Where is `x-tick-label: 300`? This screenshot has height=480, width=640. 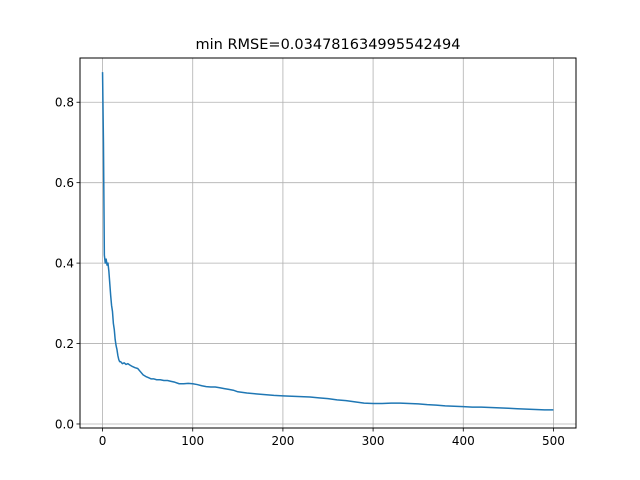 x-tick-label: 300 is located at coordinates (373, 441).